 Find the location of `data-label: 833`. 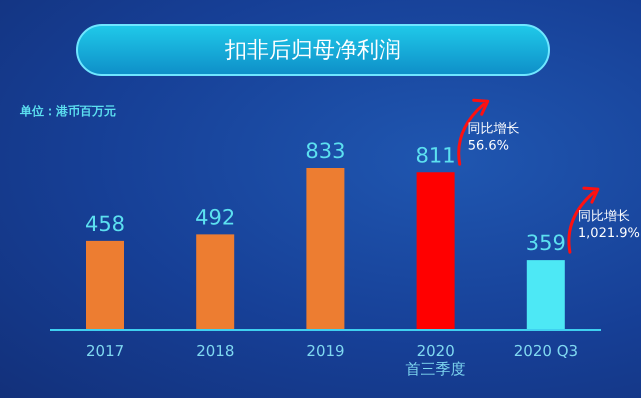

data-label: 833 is located at coordinates (325, 151).